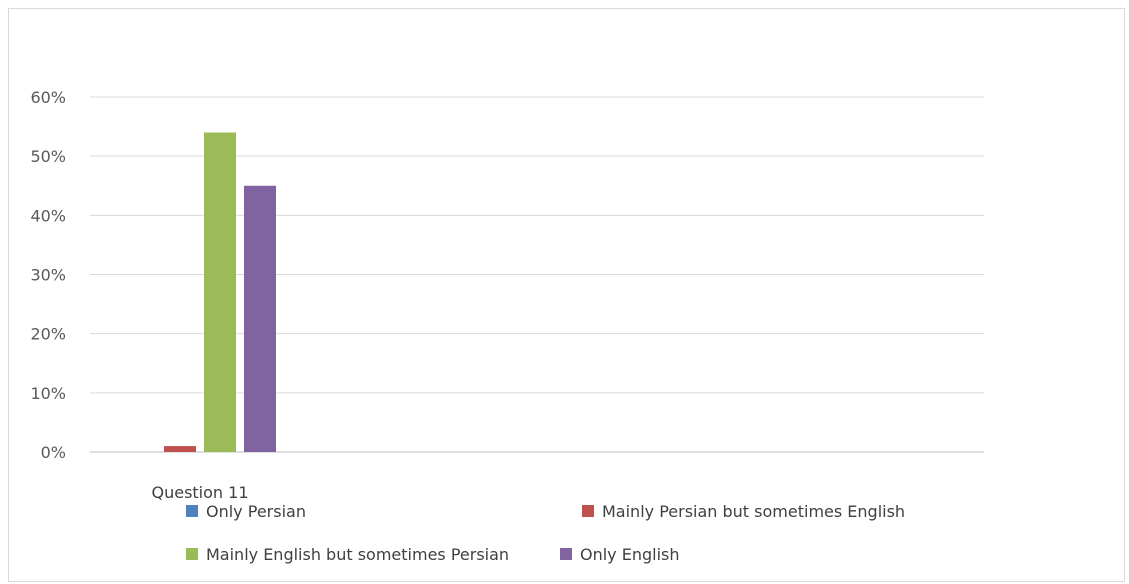 The height and width of the screenshot is (584, 1129). What do you see at coordinates (256, 511) in the screenshot?
I see `legend-label: Only Persian` at bounding box center [256, 511].